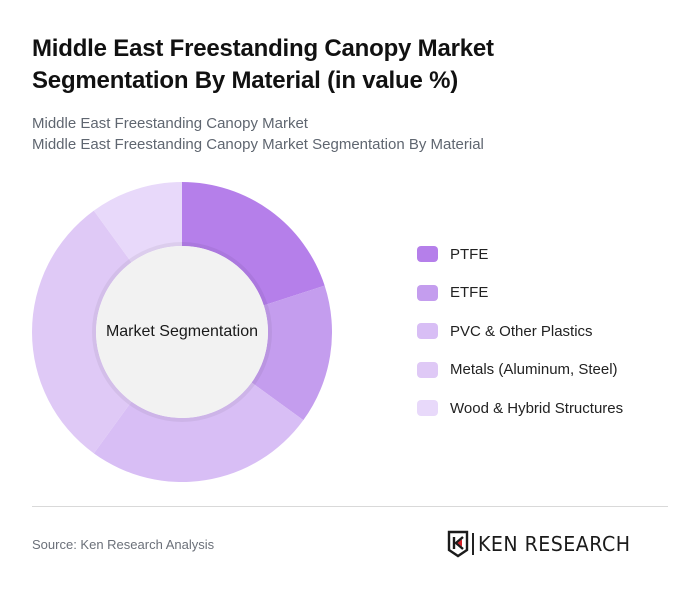  I want to click on donut-center, so click(182, 332).